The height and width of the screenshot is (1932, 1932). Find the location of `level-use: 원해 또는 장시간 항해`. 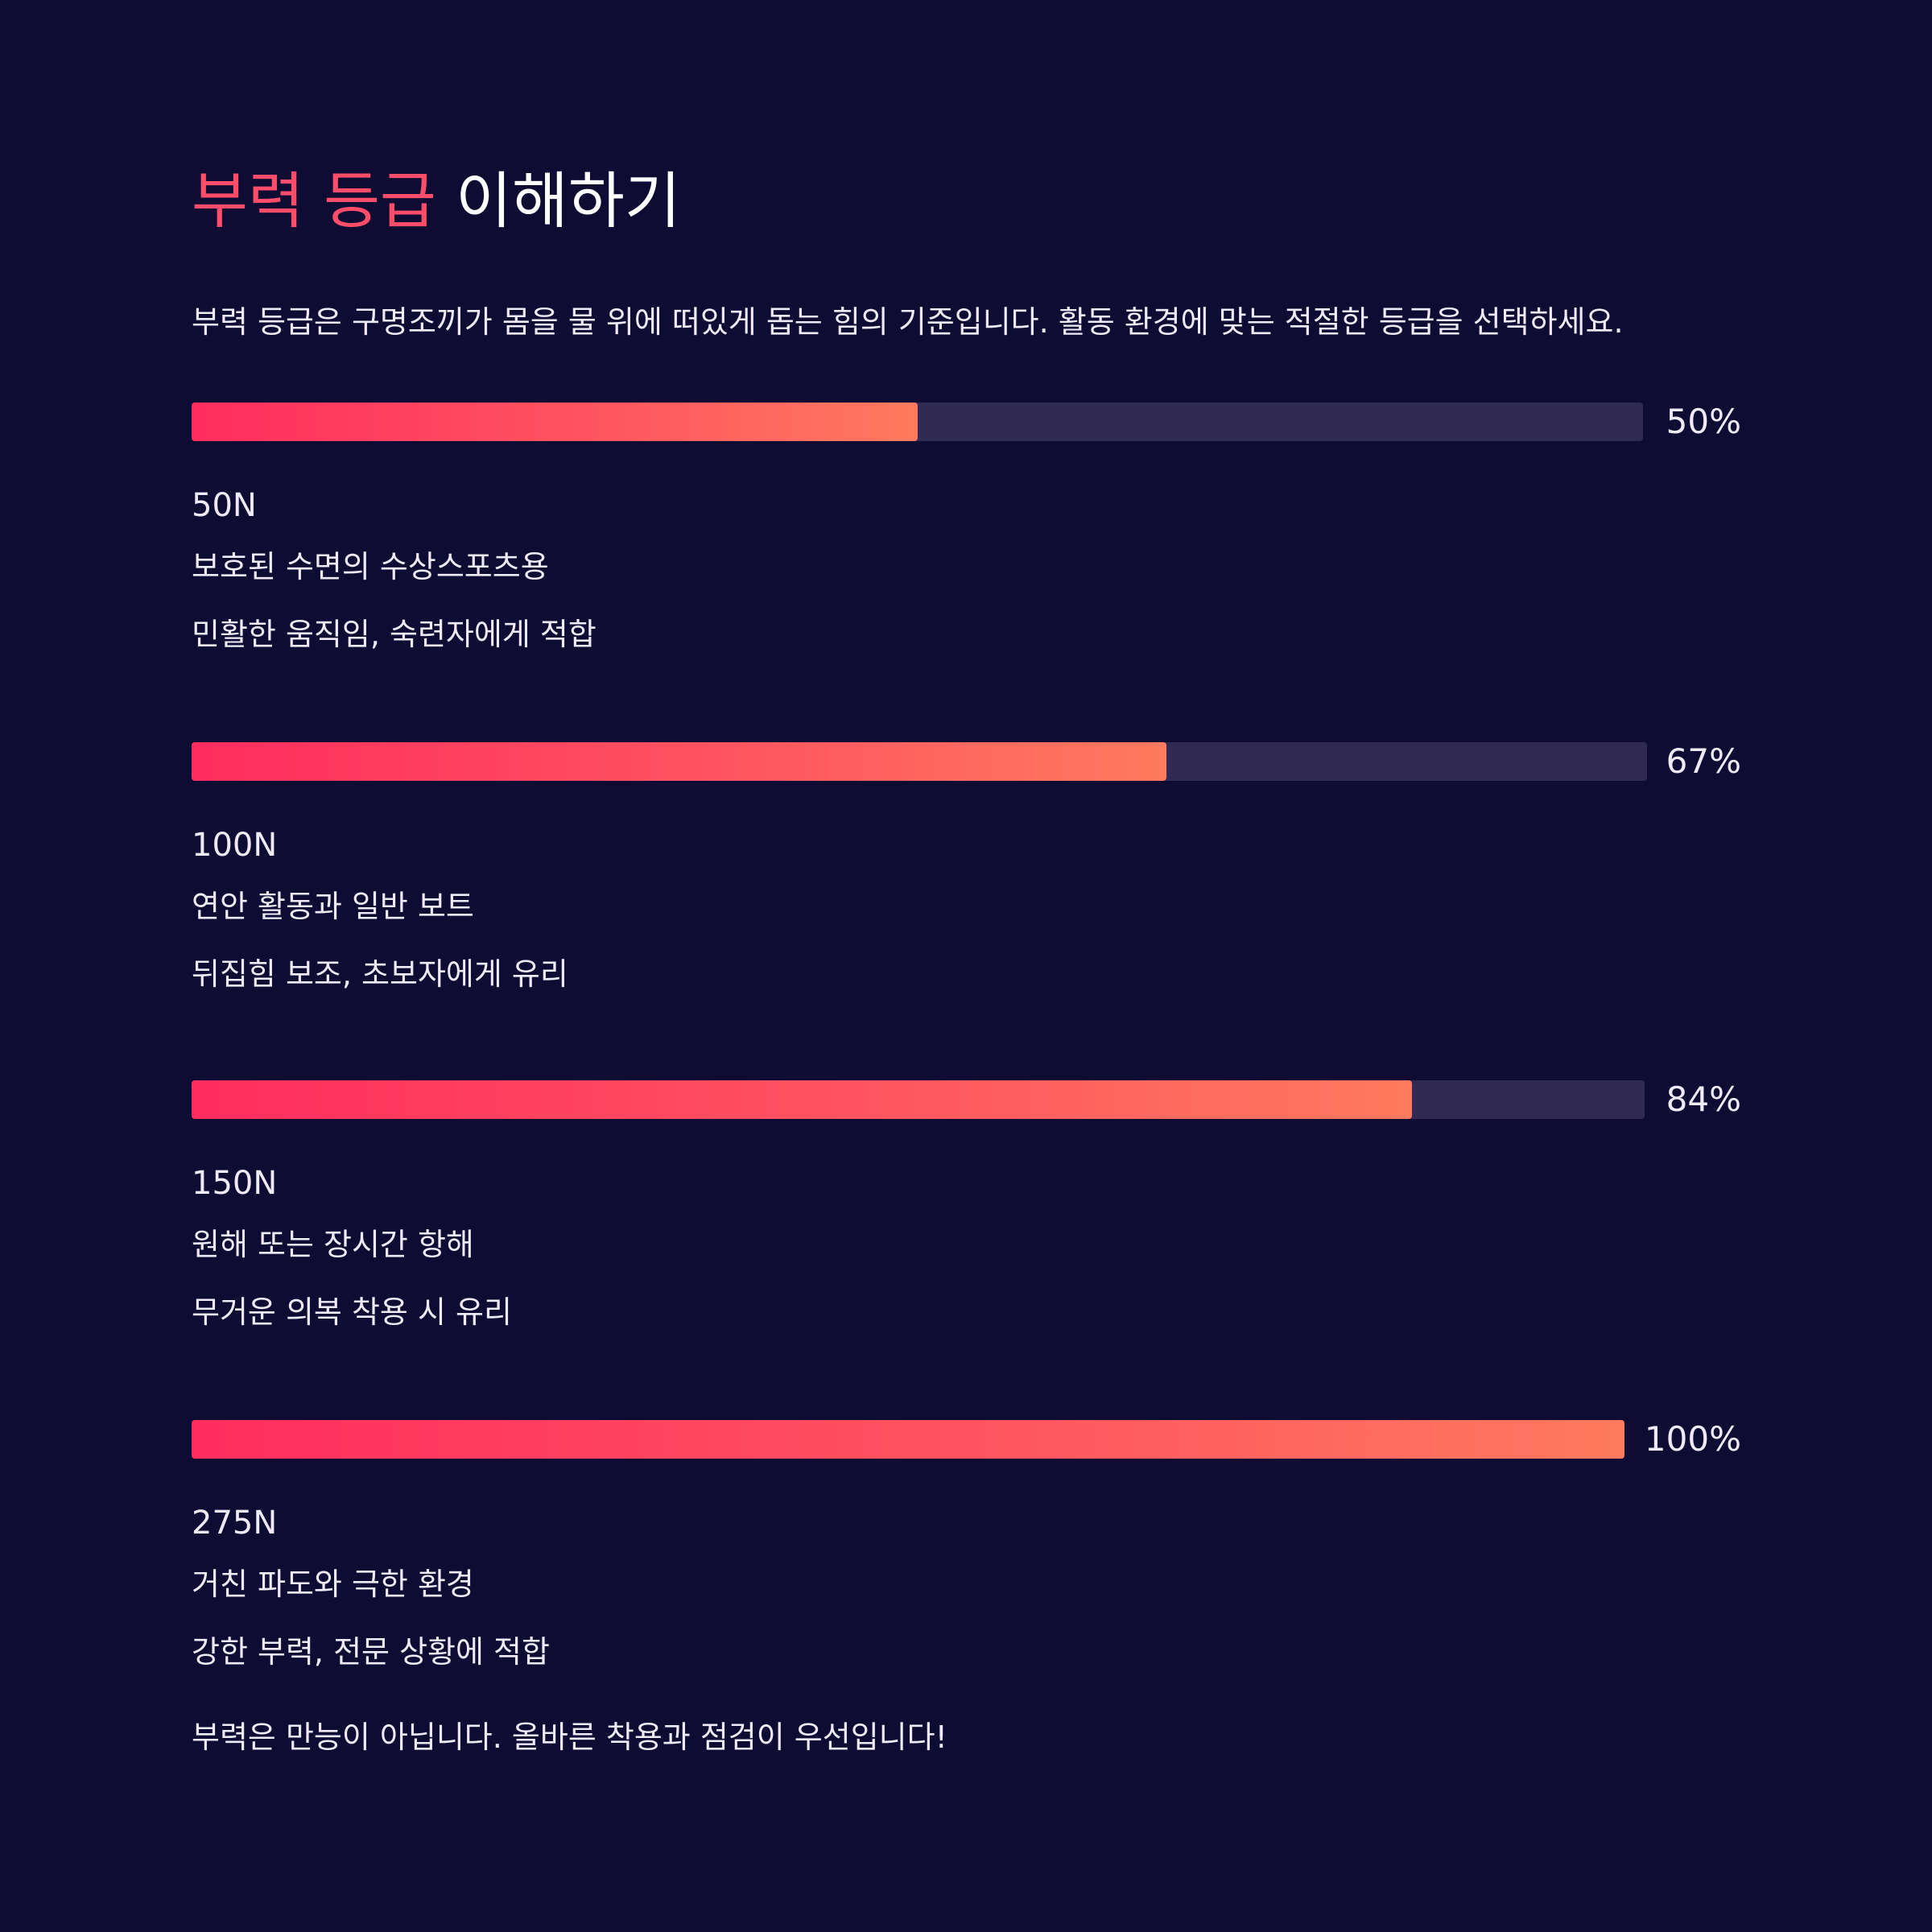

level-use: 원해 또는 장시간 항해 is located at coordinates (333, 1244).